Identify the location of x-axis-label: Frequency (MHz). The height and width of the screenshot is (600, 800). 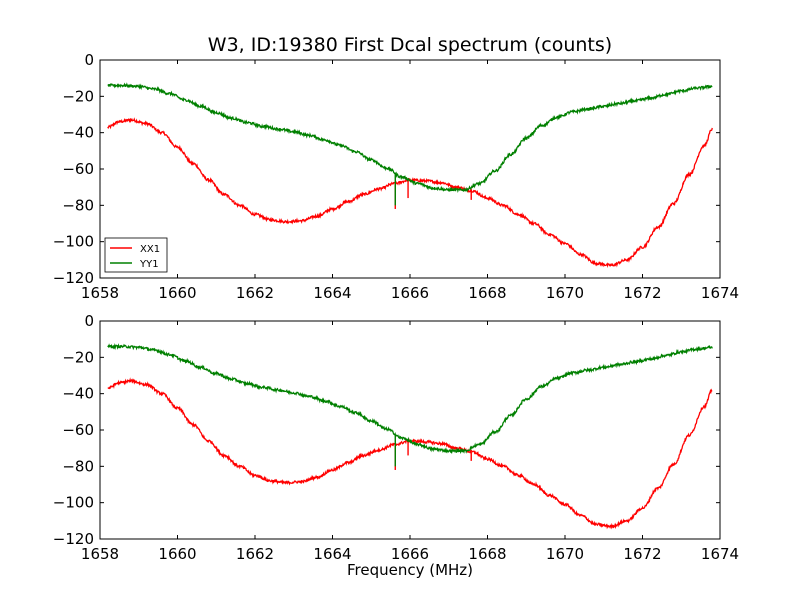
(410, 570).